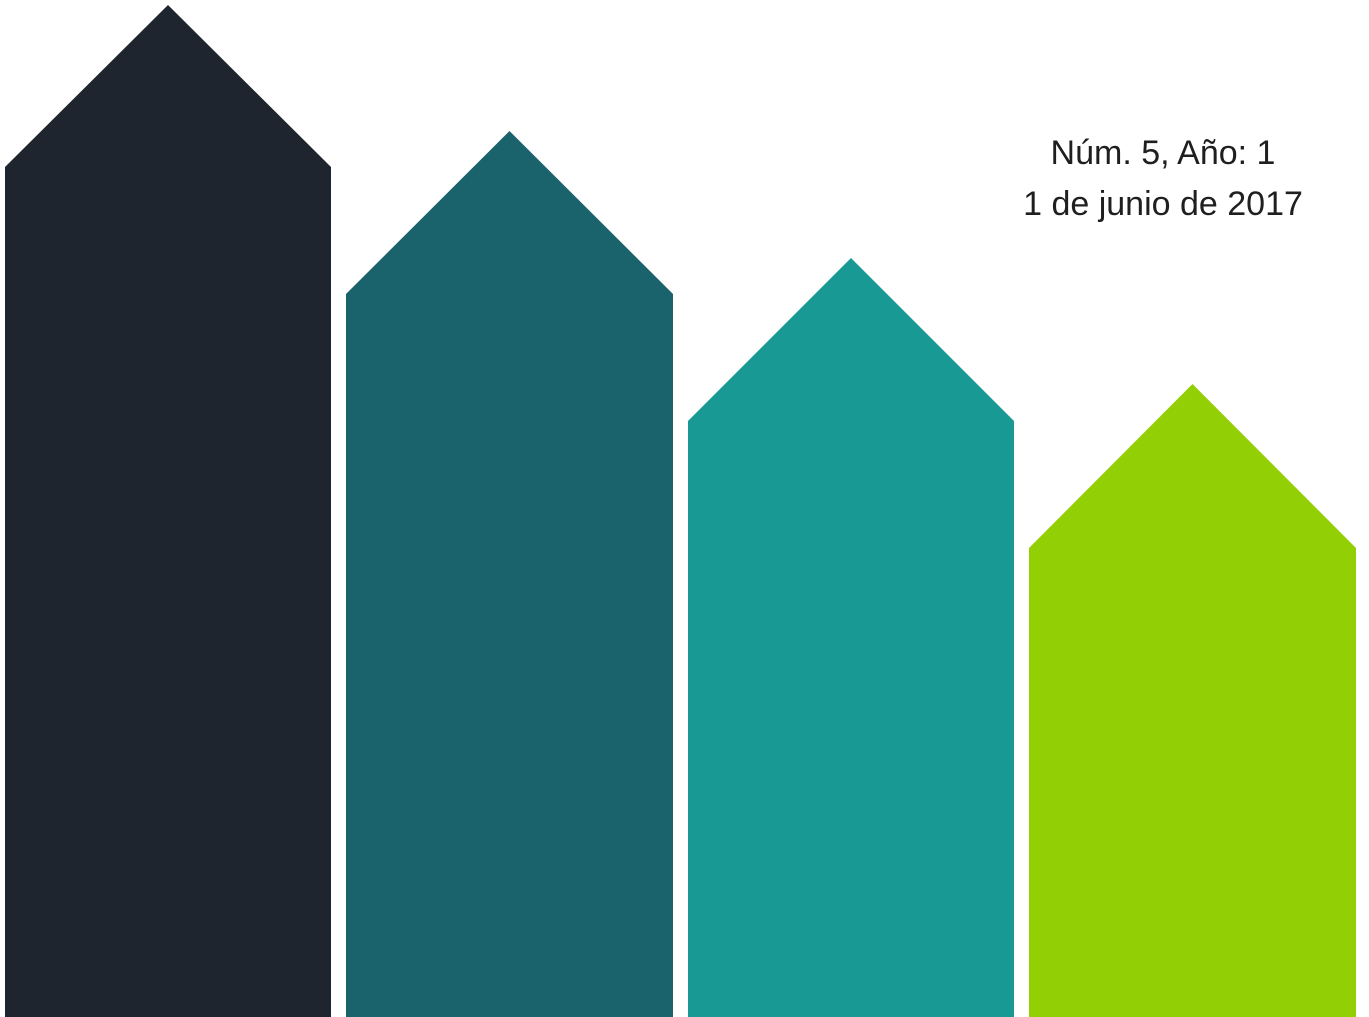 This screenshot has width=1369, height=1017. I want to click on issue-info: Núm. 5, Año: 1 1 de junio de 2017, so click(1163, 179).